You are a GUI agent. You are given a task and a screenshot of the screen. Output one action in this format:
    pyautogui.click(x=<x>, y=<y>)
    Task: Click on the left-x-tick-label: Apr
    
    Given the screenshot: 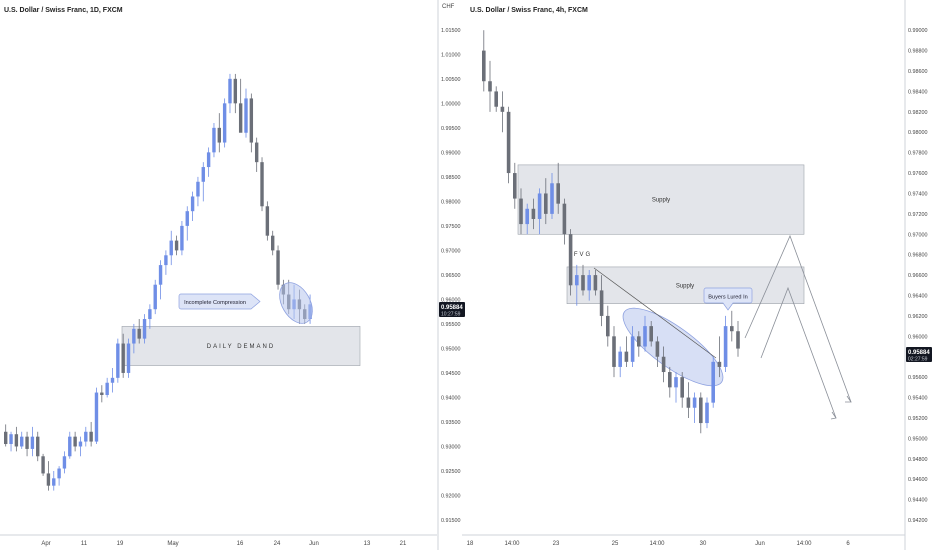 What is the action you would take?
    pyautogui.click(x=45, y=544)
    